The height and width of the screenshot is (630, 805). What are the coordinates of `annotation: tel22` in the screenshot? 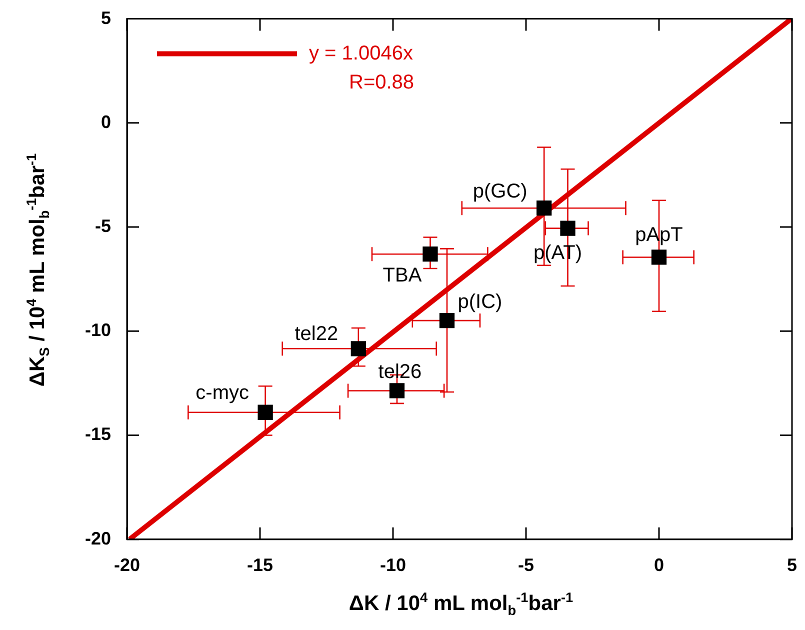 It's located at (316, 334).